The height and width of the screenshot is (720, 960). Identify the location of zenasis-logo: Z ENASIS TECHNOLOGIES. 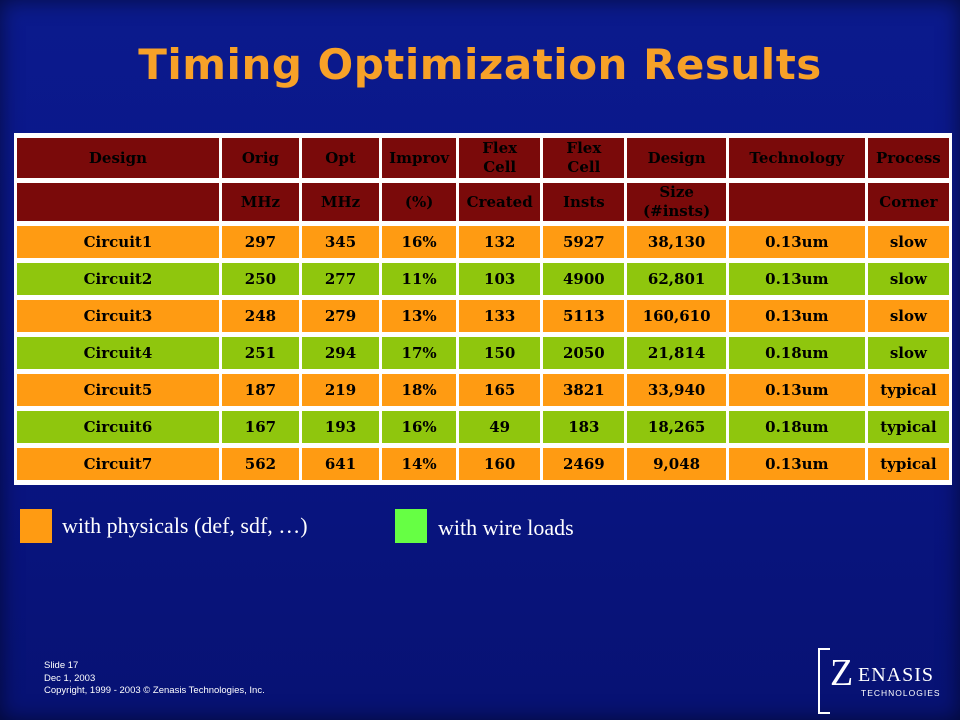
(881, 681).